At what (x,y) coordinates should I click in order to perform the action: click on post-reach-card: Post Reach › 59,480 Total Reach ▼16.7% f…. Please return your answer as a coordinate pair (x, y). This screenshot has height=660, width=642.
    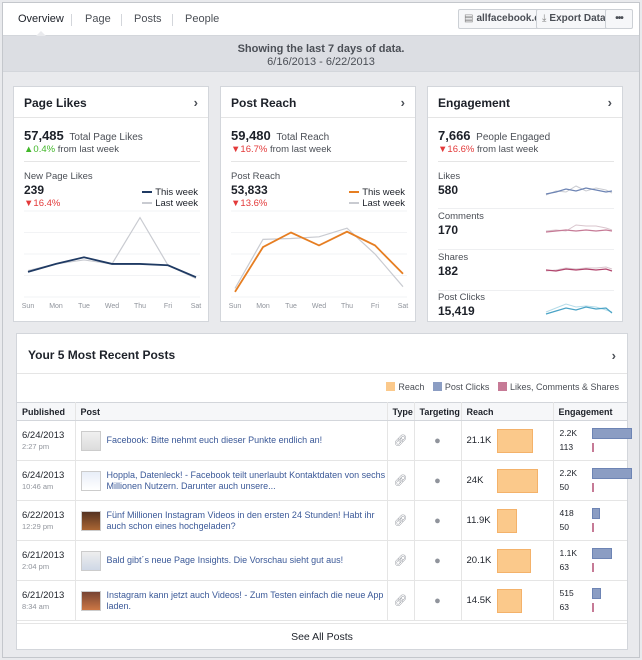
    Looking at the image, I should click on (318, 204).